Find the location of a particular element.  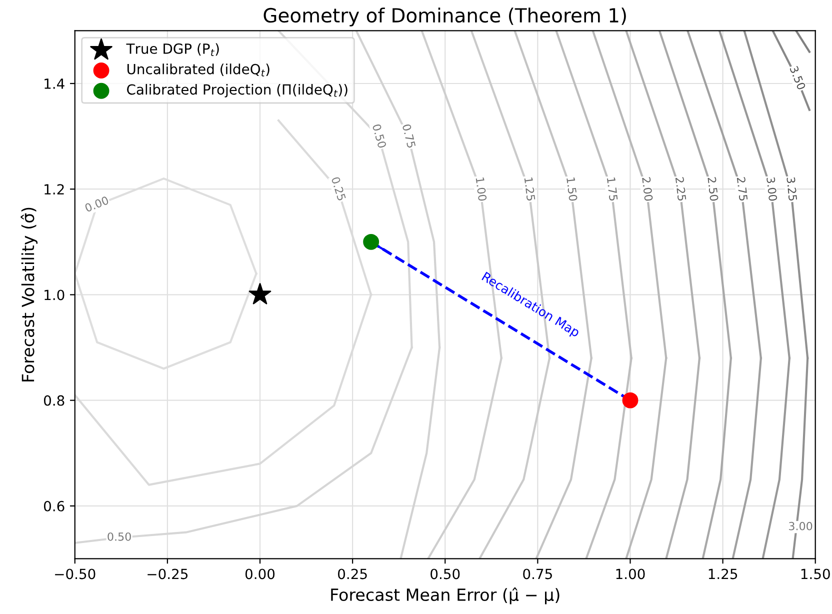

x-tick-label: 0.25 is located at coordinates (352, 574).